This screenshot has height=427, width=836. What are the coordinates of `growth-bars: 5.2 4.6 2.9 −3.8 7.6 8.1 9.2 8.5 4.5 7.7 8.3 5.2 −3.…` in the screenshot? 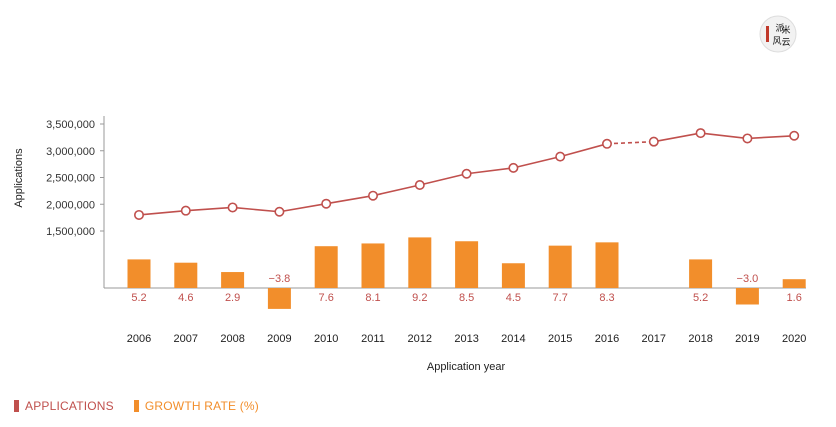 It's located at (466, 273).